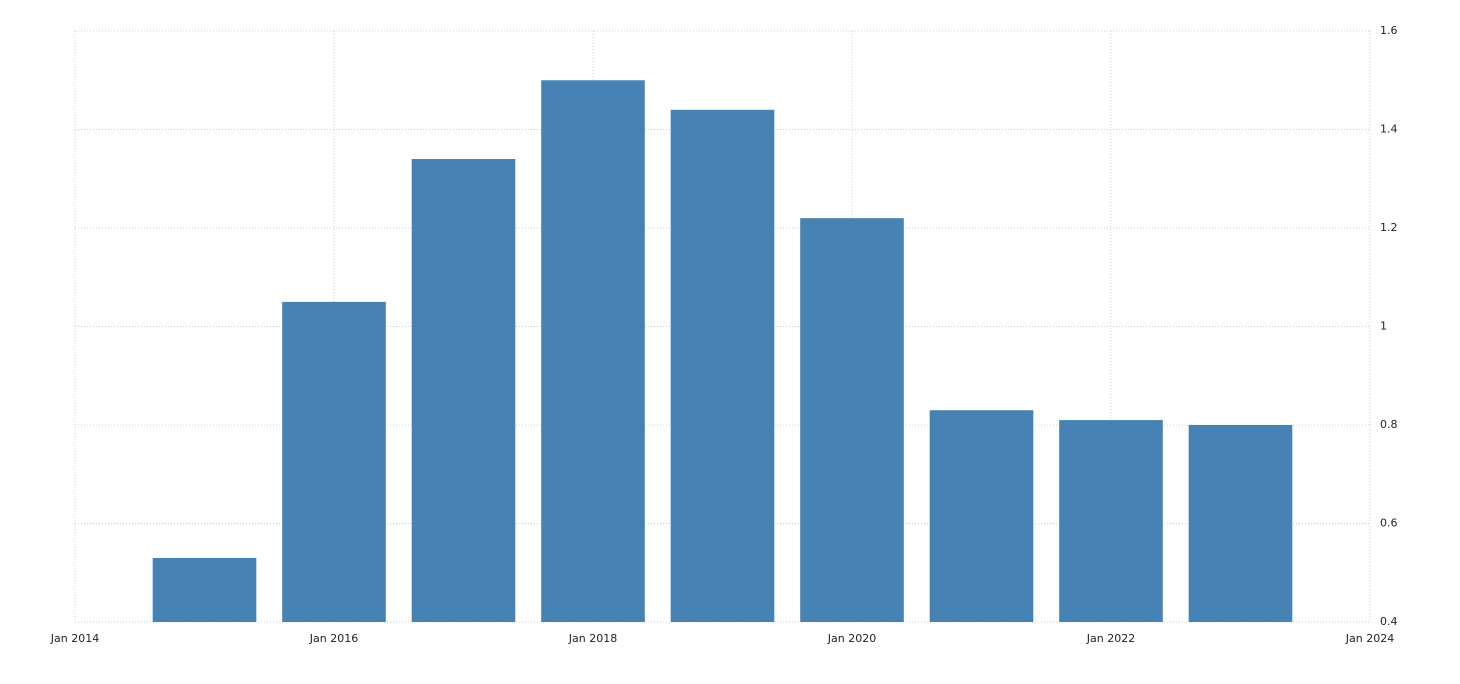 This screenshot has height=684, width=1460. I want to click on y-tick-label: 0.6, so click(1389, 523).